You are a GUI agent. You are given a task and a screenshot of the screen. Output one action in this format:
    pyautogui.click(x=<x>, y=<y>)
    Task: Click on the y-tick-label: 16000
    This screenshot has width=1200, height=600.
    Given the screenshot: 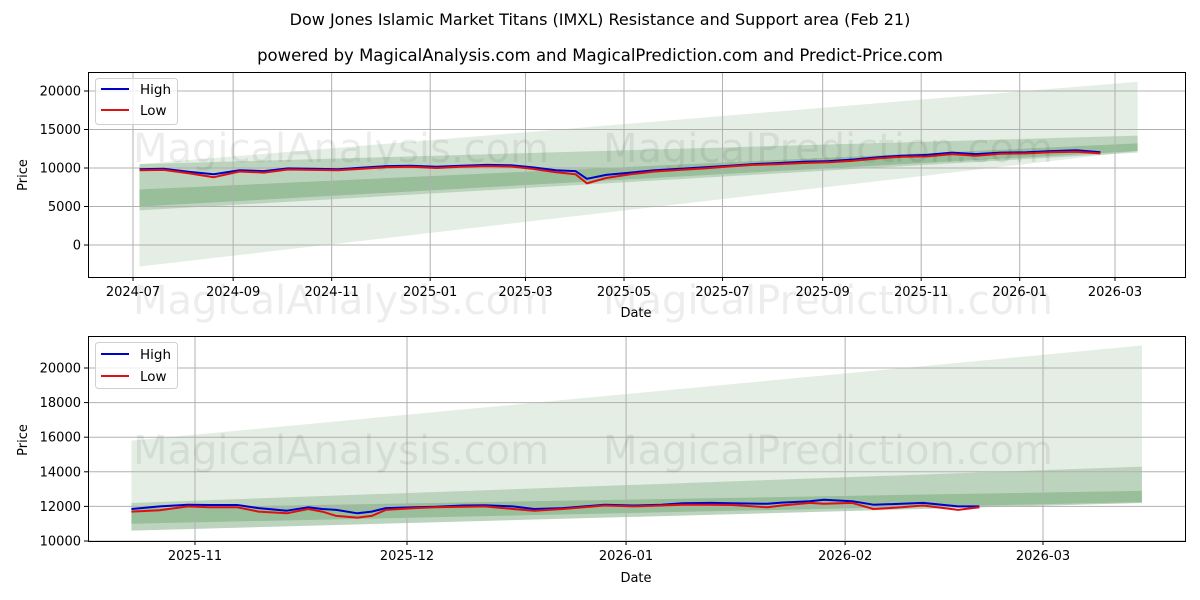 What is the action you would take?
    pyautogui.click(x=60, y=438)
    